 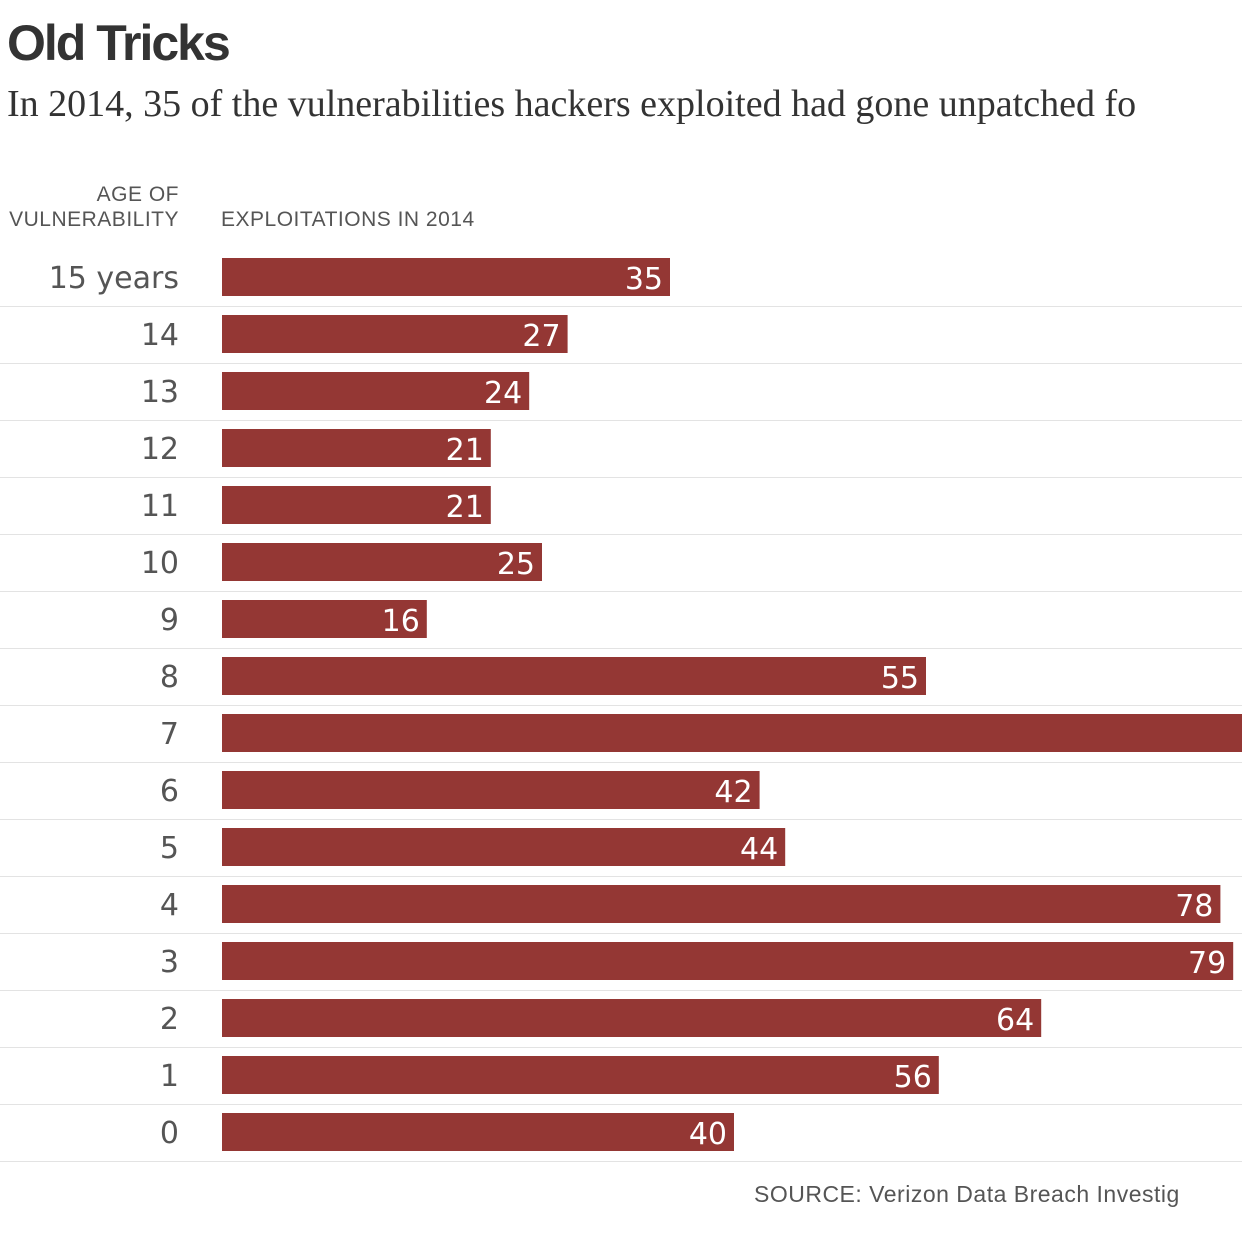 What do you see at coordinates (169, 1133) in the screenshot?
I see `category-label: 0` at bounding box center [169, 1133].